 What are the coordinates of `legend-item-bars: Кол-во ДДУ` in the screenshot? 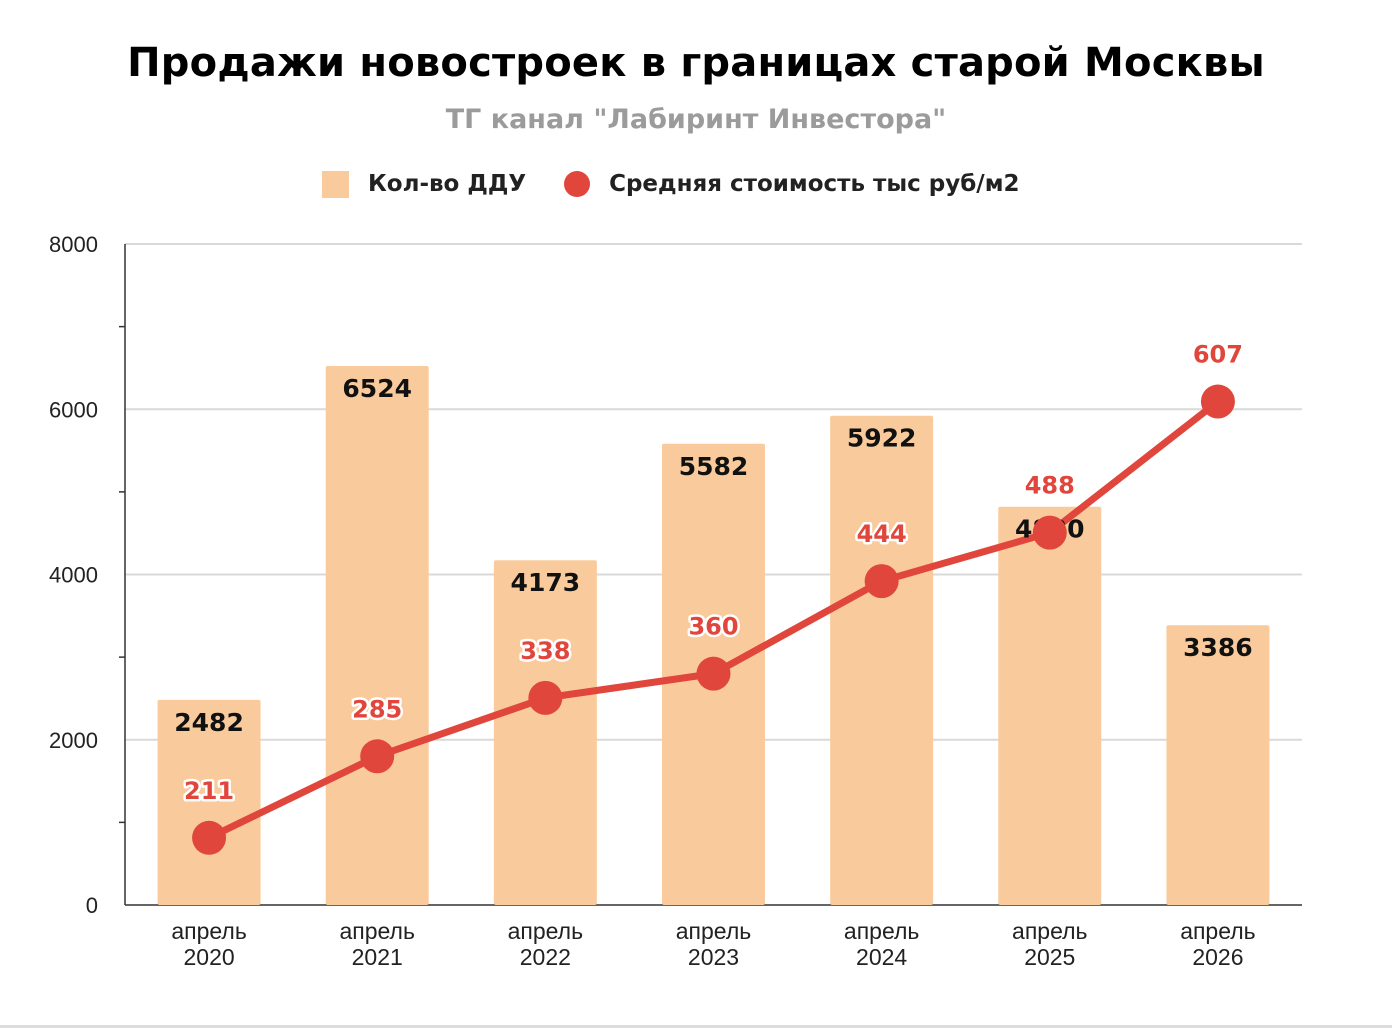 It's located at (424, 184).